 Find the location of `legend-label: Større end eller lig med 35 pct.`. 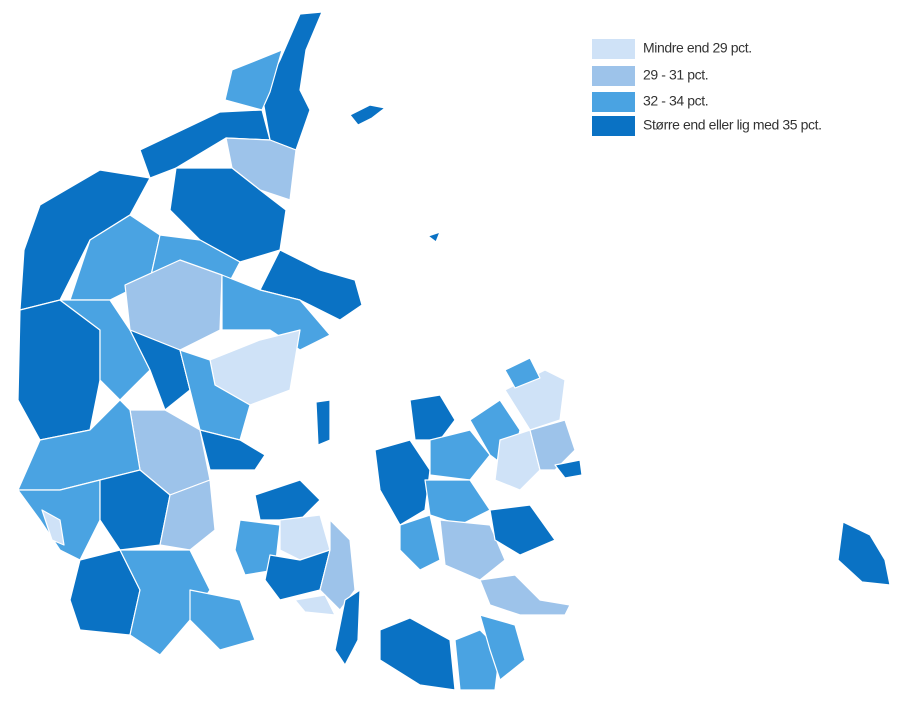

legend-label: Større end eller lig med 35 pct. is located at coordinates (732, 125).